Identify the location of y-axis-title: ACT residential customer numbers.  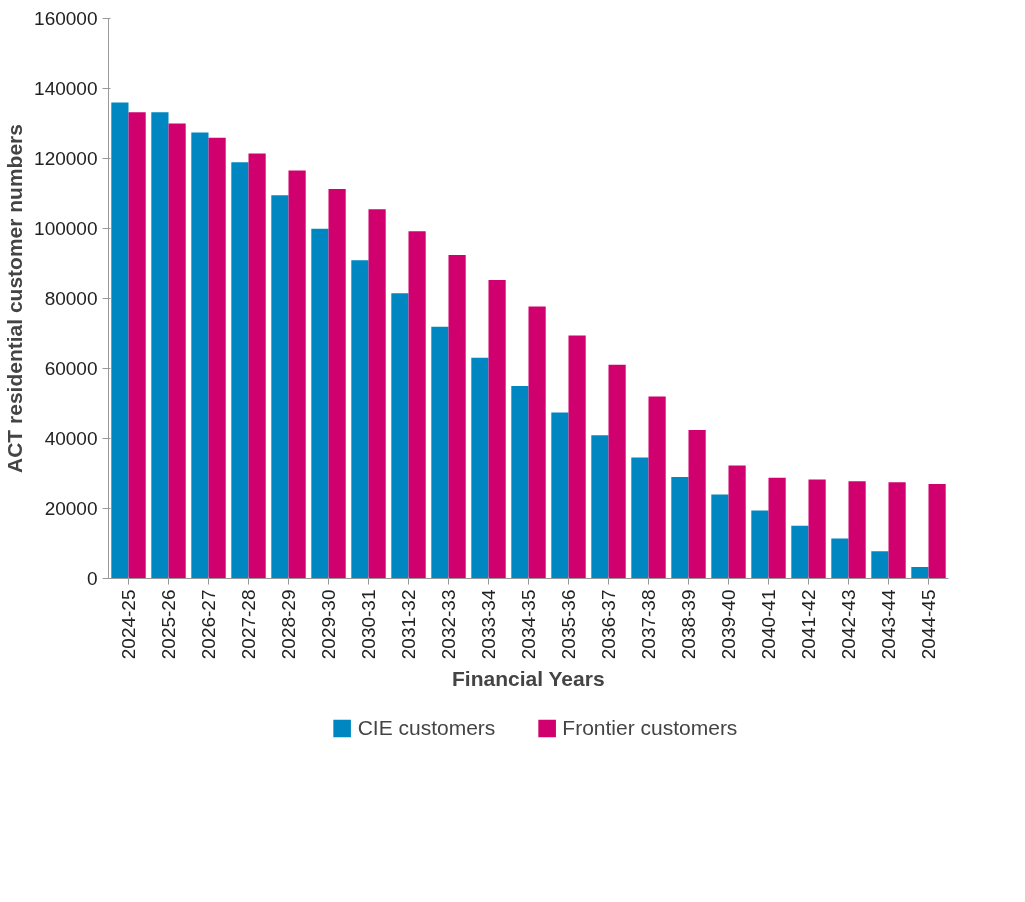
(15, 298).